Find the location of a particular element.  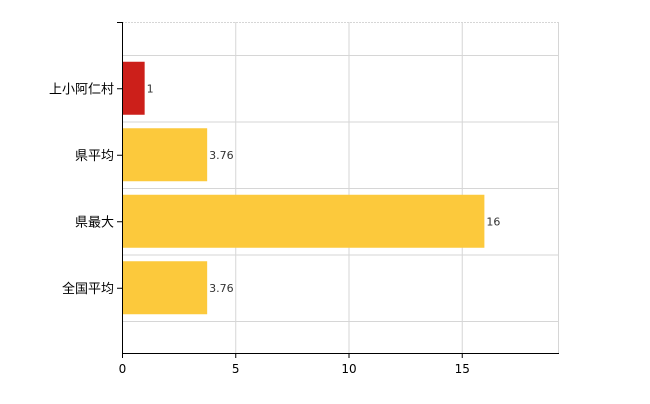

x-tick-label-1: 5 is located at coordinates (236, 369).